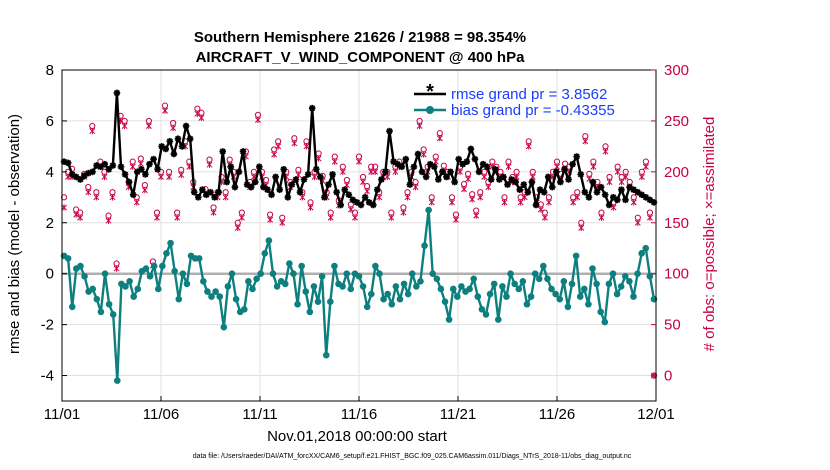 This screenshot has height=470, width=830. What do you see at coordinates (361, 57) in the screenshot?
I see `chart-subtitle: AIRCRAFT_V_WIND_COMPONENT @ 400 hPa` at bounding box center [361, 57].